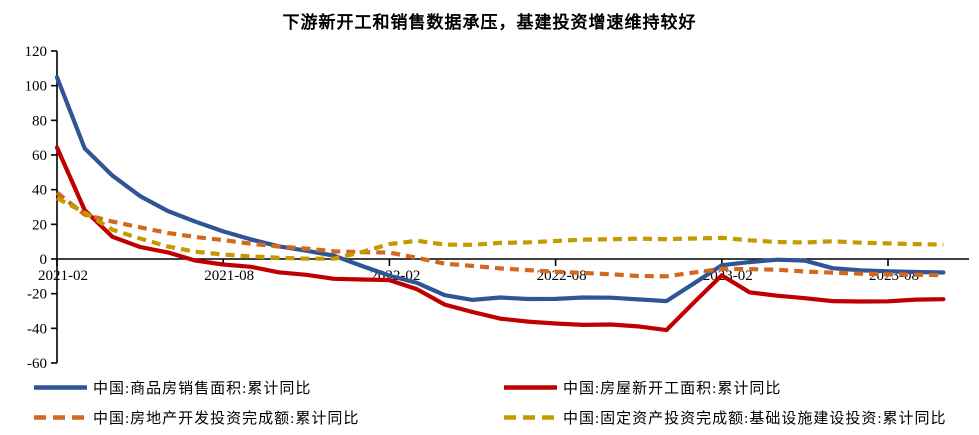  I want to click on y-axis-label: 120, so click(36, 52).